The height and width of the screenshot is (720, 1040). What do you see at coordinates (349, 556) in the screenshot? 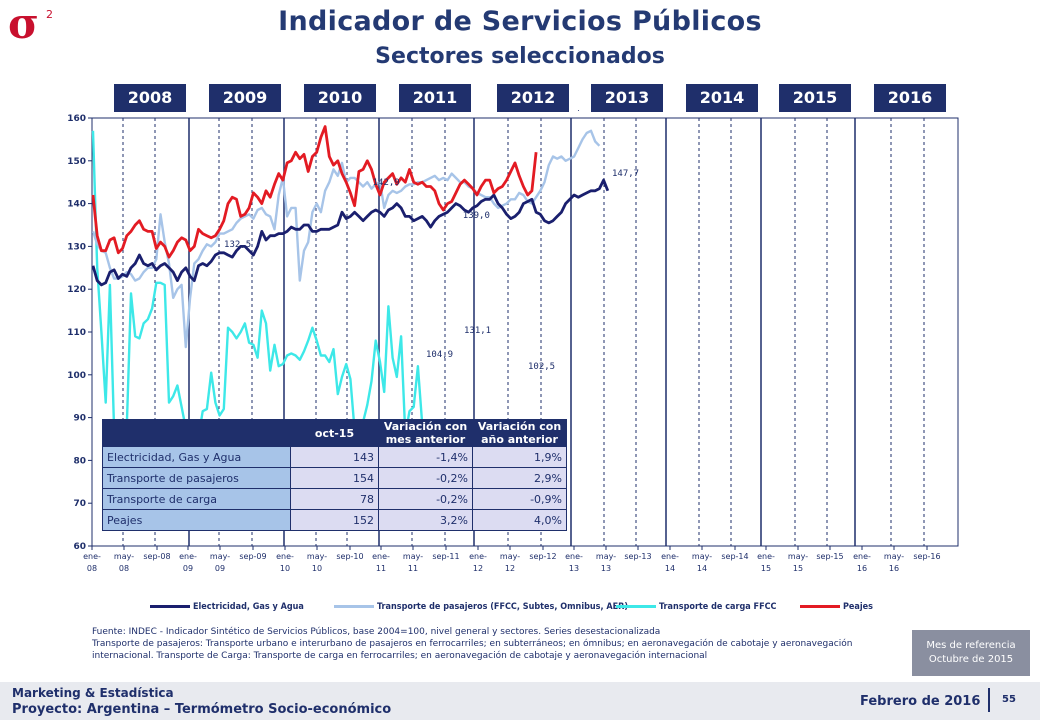
I see `x-tick-label: sep-10` at bounding box center [349, 556].